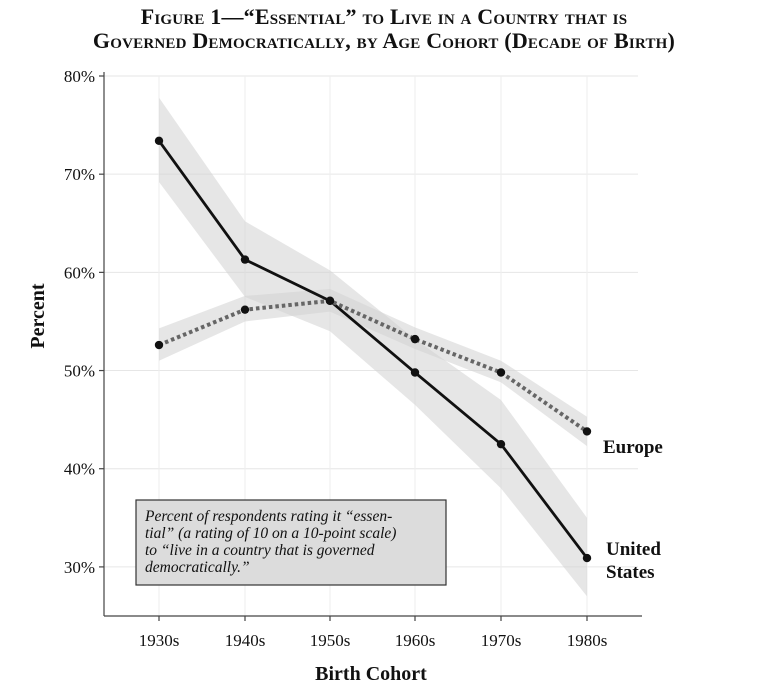 This screenshot has width=768, height=689. I want to click on x-tick-label: 1950s, so click(330, 640).